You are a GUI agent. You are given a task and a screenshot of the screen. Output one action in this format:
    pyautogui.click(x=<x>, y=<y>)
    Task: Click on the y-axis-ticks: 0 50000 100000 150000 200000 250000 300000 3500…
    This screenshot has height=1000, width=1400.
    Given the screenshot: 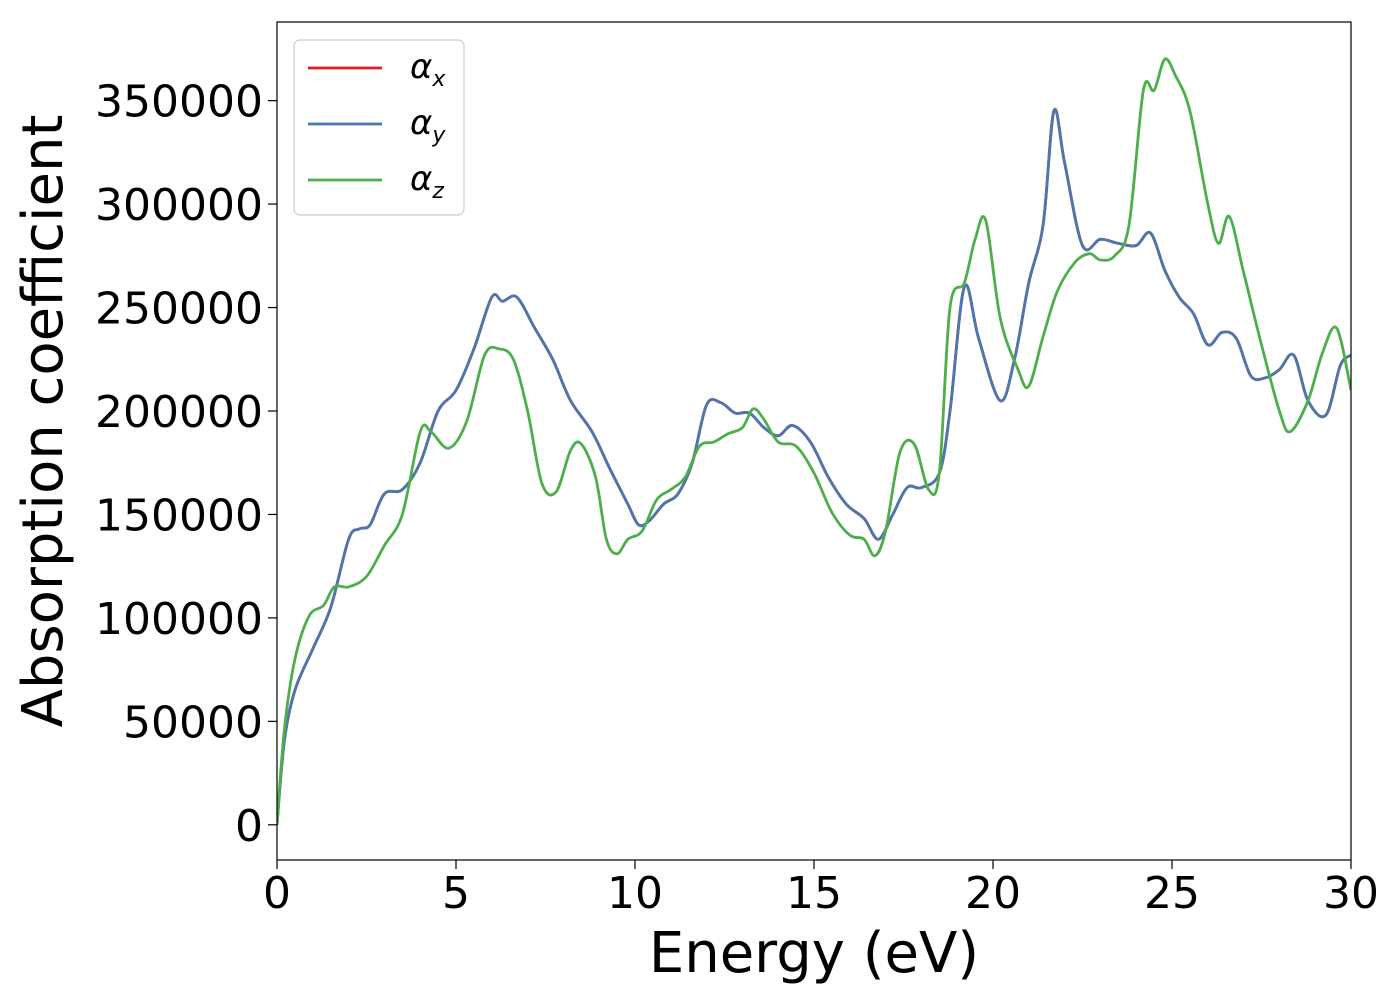 What is the action you would take?
    pyautogui.click(x=186, y=464)
    